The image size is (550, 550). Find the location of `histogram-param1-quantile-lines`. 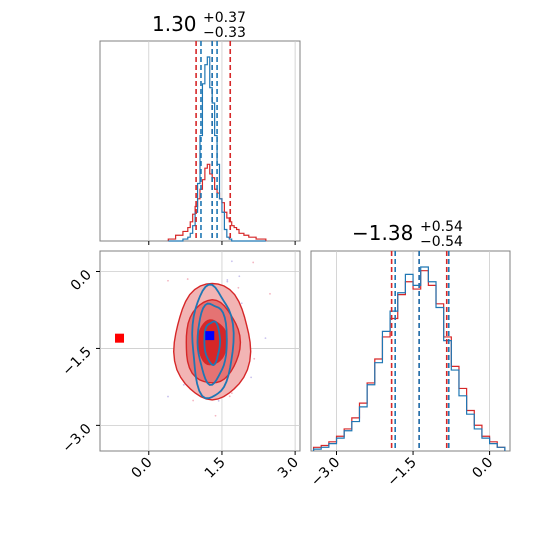

histogram-param1-quantile-lines is located at coordinates (213, 141).